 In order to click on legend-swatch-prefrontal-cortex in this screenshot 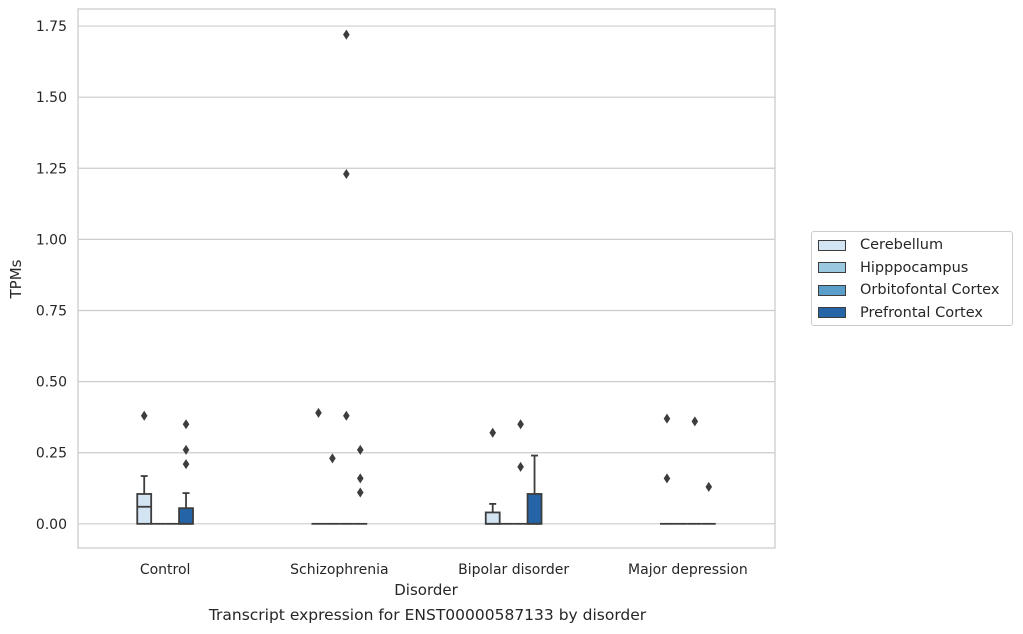, I will do `click(832, 312)`.